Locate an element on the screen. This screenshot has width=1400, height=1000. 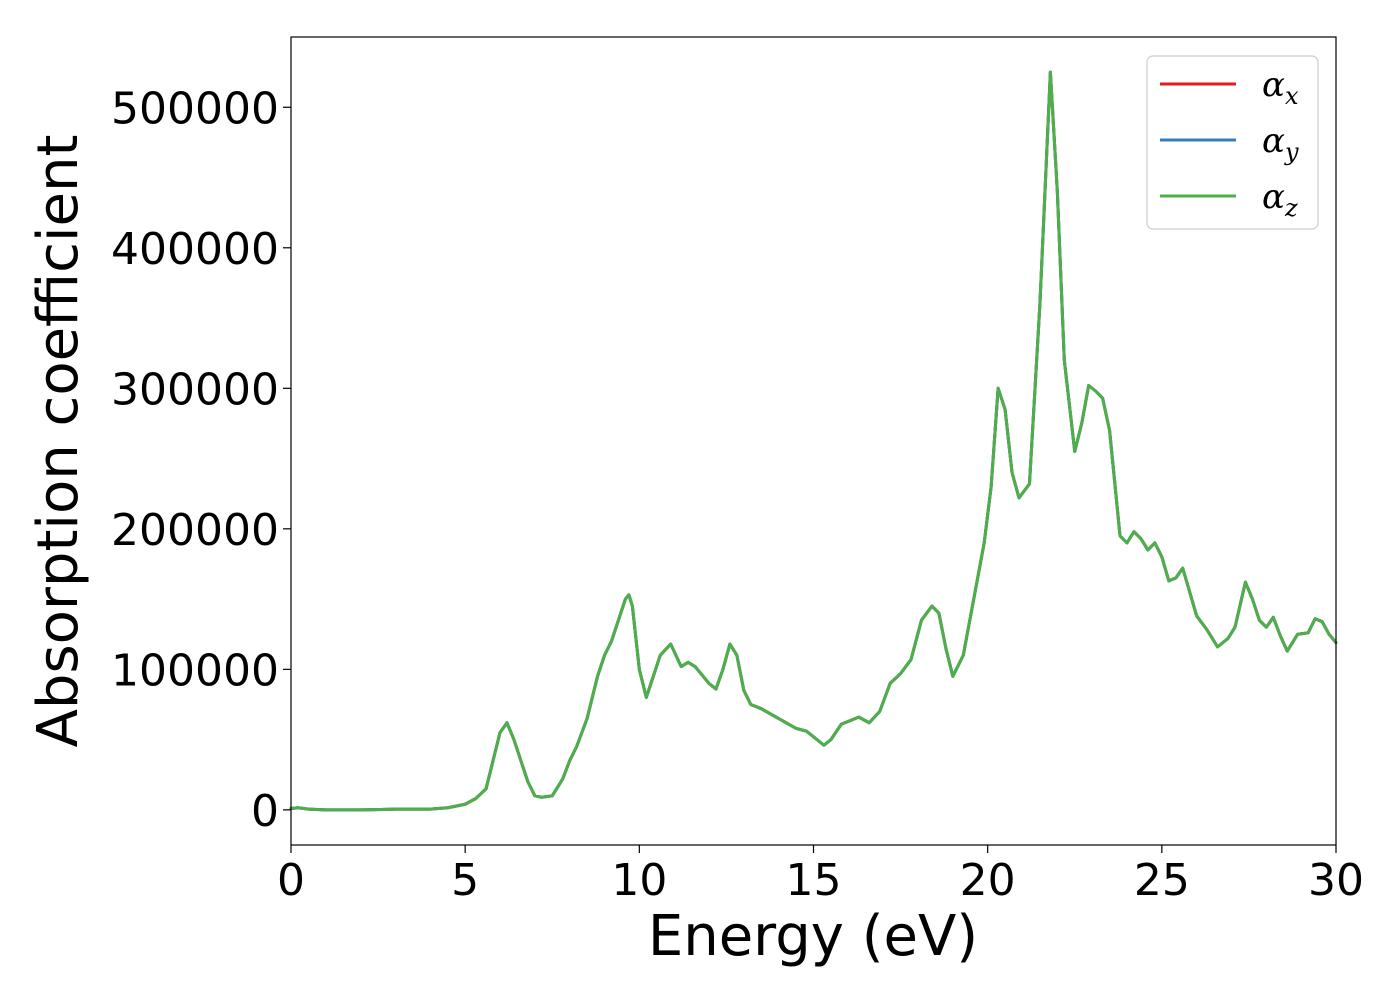
x-tick-label: 0 is located at coordinates (291, 880).